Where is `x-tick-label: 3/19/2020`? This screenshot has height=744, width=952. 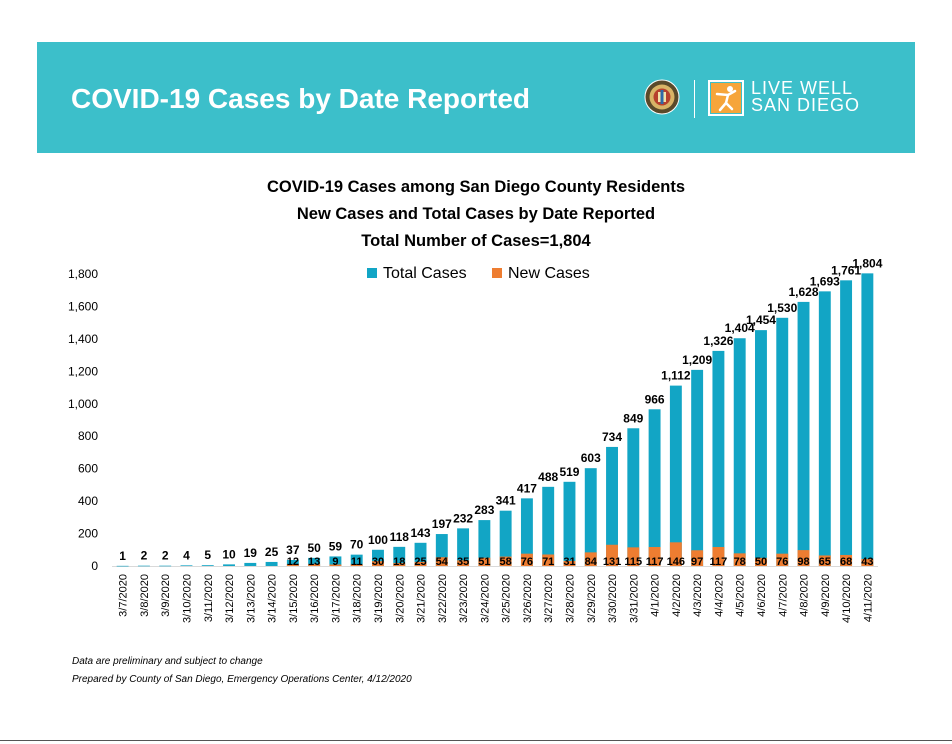
x-tick-label: 3/19/2020 is located at coordinates (379, 598).